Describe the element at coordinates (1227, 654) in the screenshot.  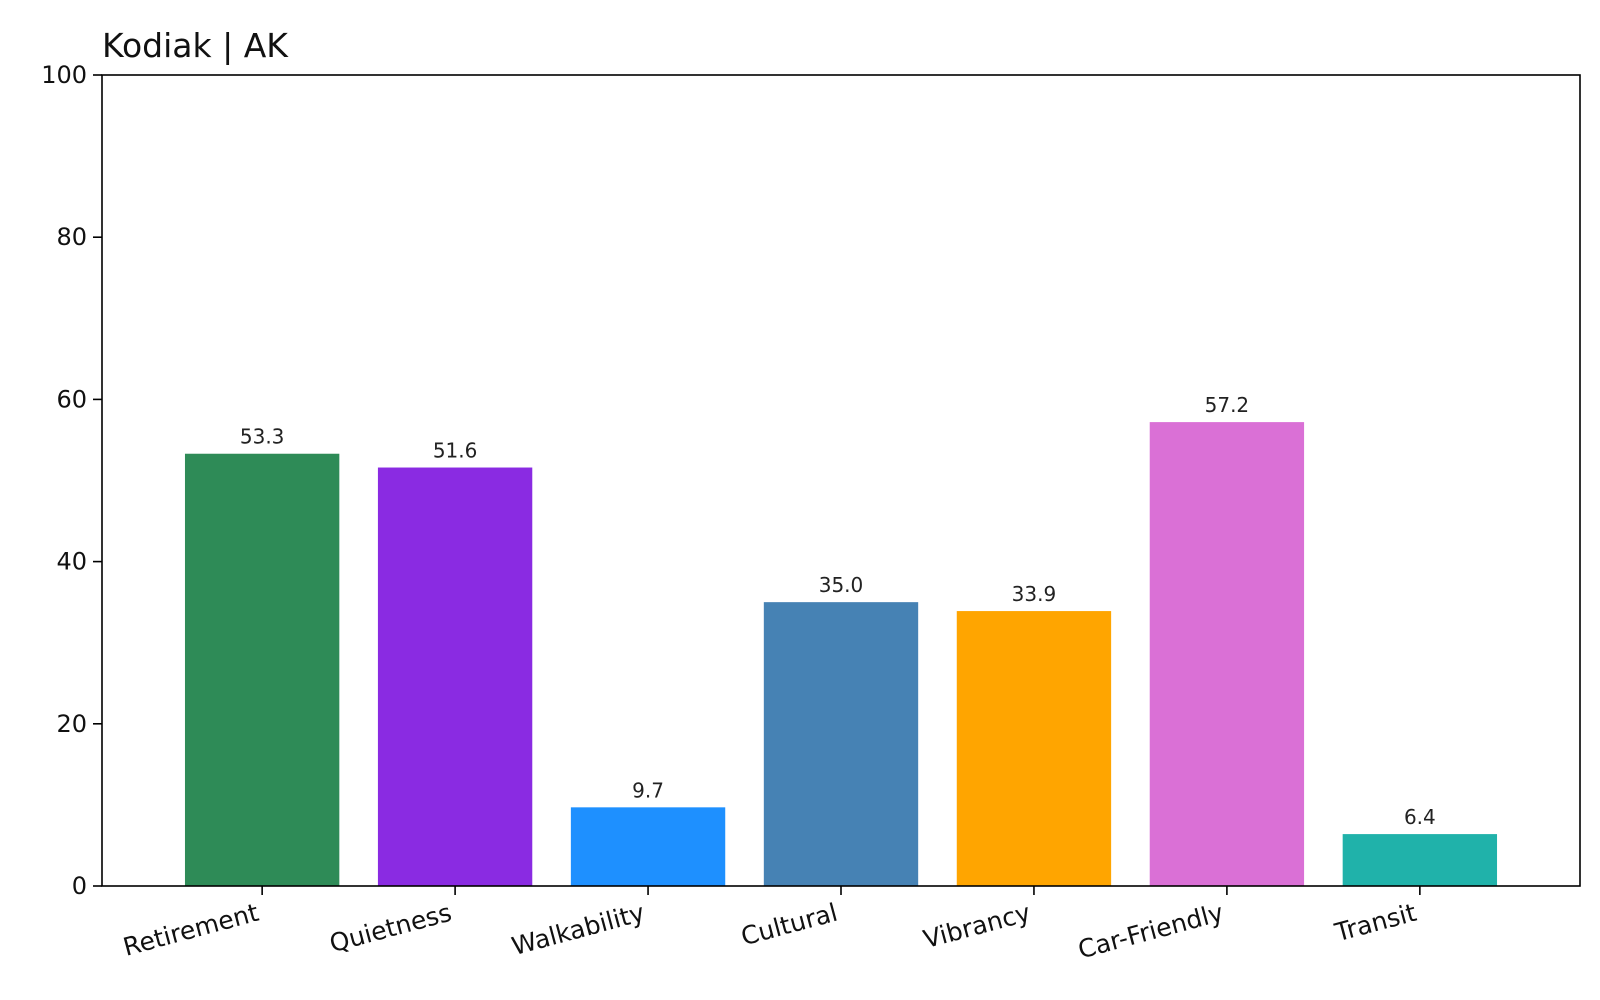
I see `bar-car-friendly` at that location.